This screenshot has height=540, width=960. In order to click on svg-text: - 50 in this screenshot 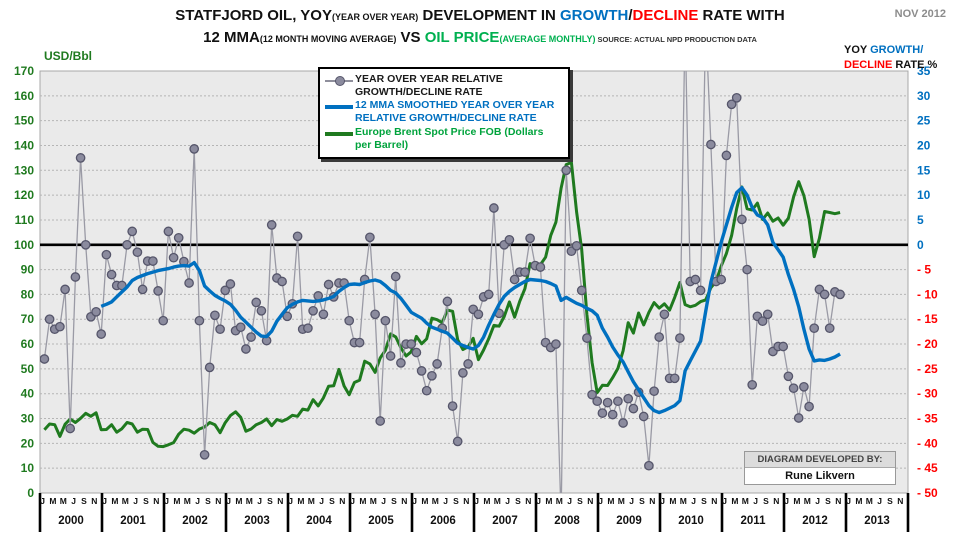, I will do `click(927, 493)`.